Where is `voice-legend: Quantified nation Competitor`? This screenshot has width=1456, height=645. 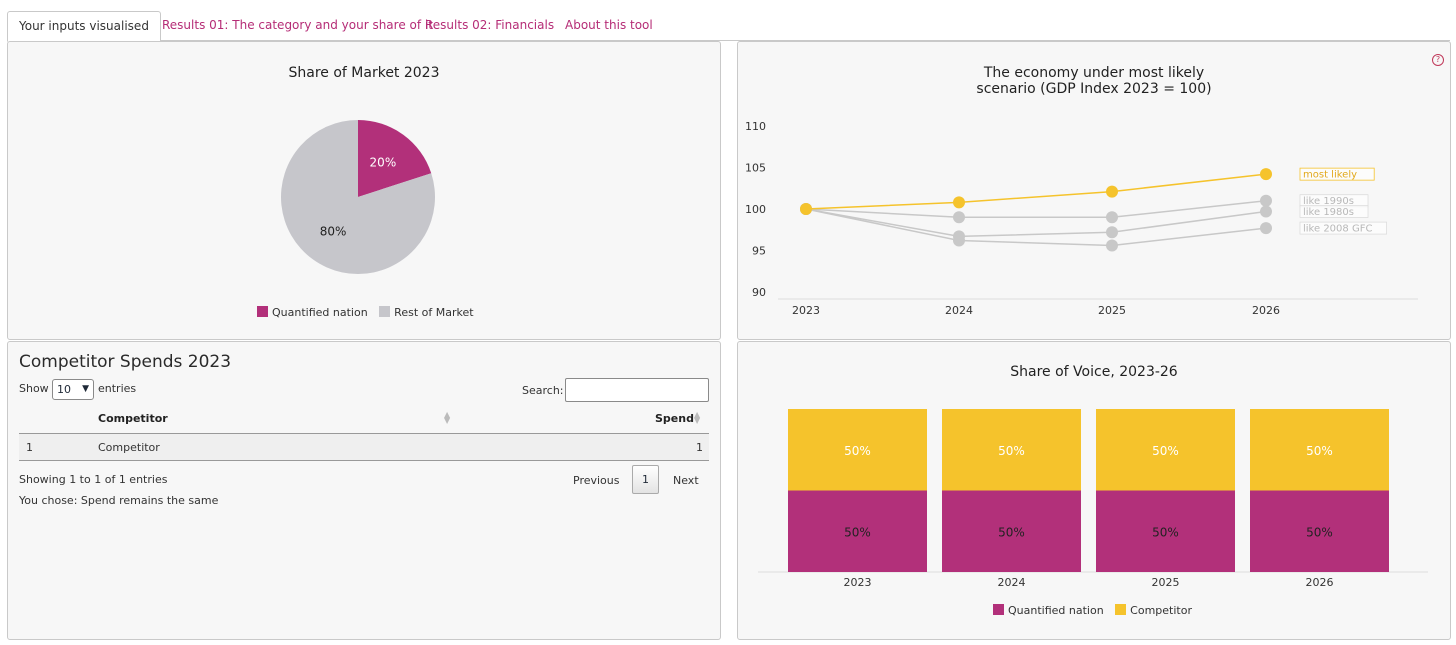 voice-legend: Quantified nation Competitor is located at coordinates (1096, 610).